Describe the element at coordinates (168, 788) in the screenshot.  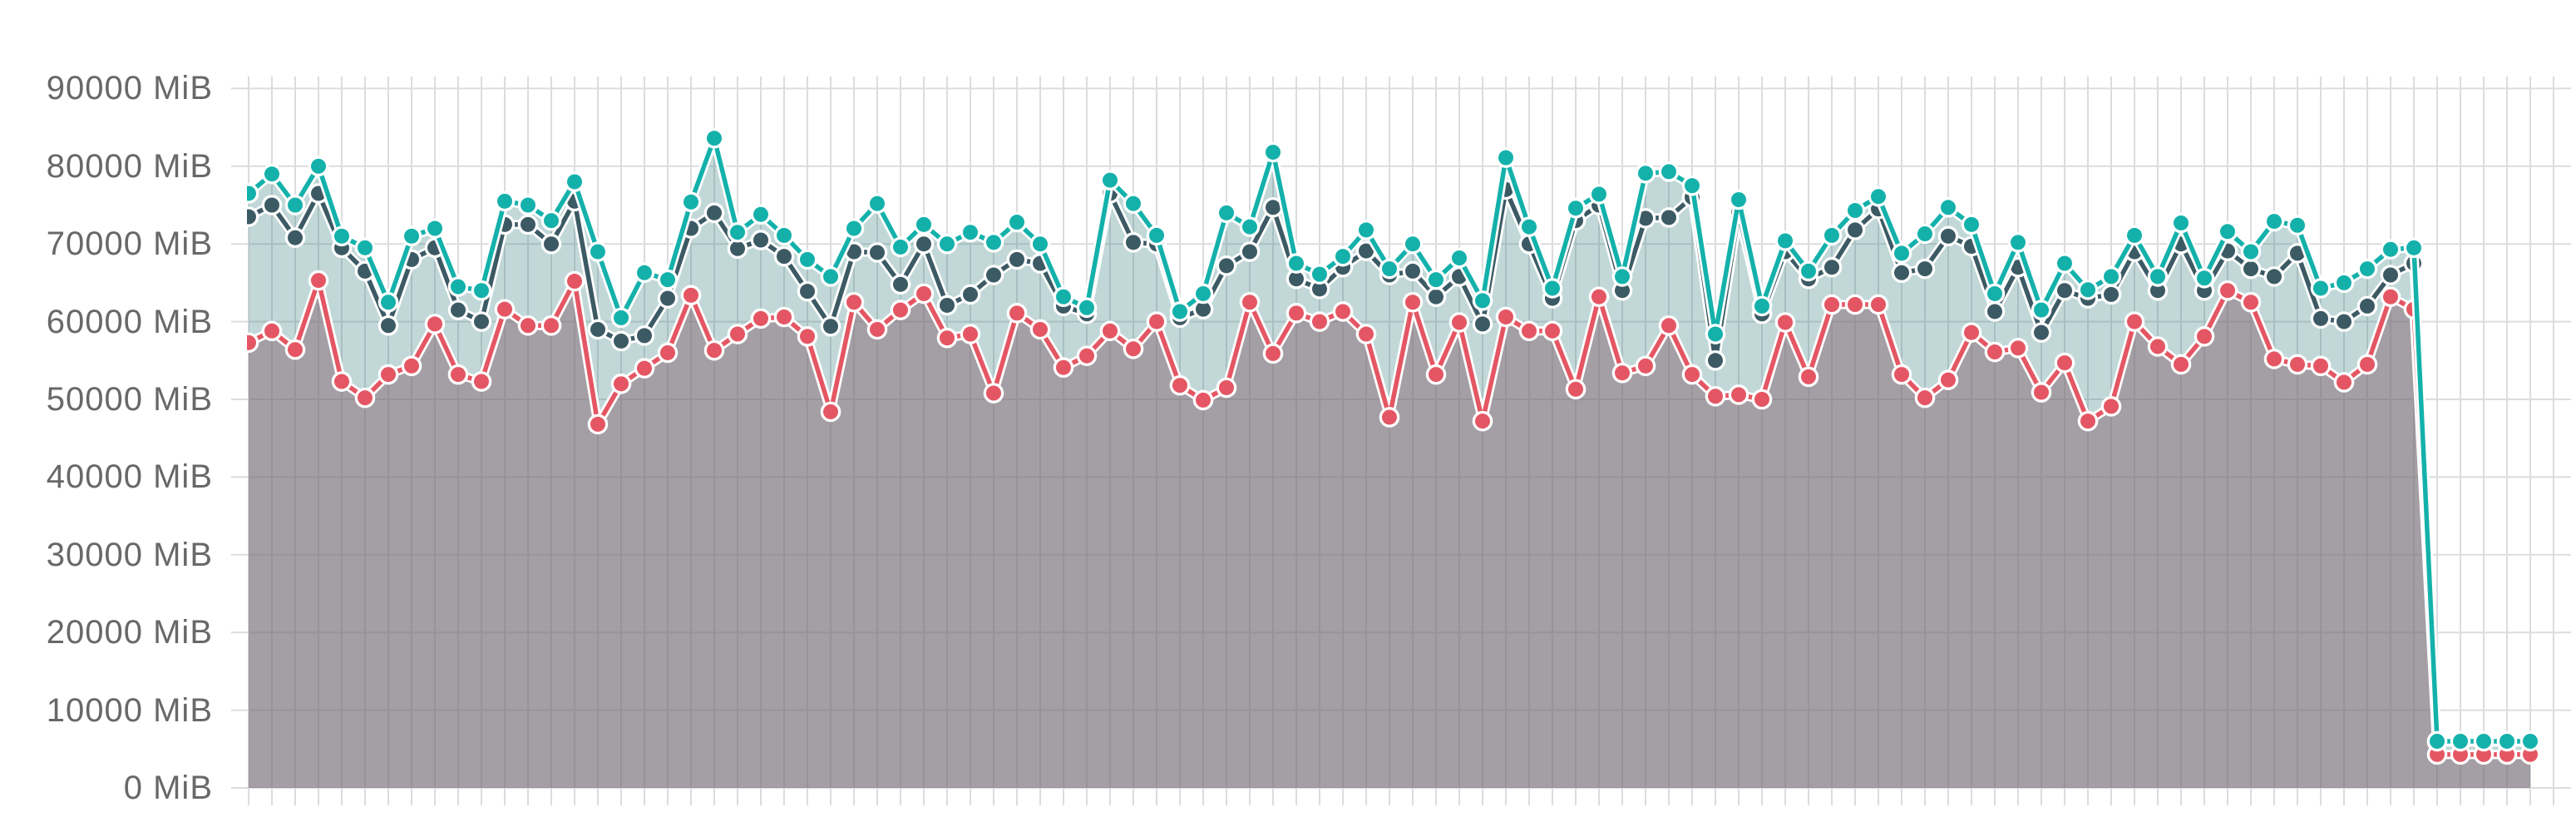
I see `y-axis-label: 0 MiB` at that location.